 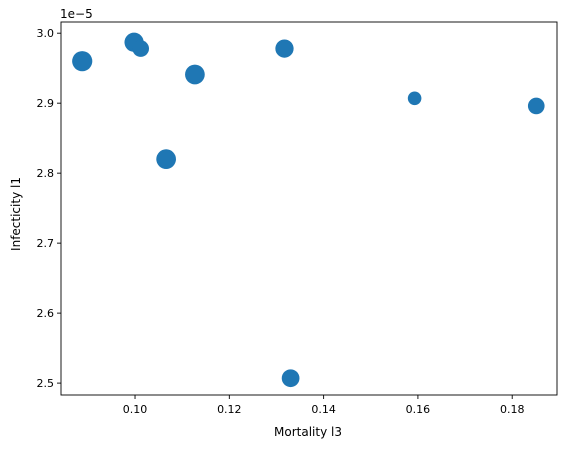 What do you see at coordinates (49, 208) in the screenshot?
I see `y-axis-ticks: 2.5 2.6 2.7 2.8 2.9 3.0` at bounding box center [49, 208].